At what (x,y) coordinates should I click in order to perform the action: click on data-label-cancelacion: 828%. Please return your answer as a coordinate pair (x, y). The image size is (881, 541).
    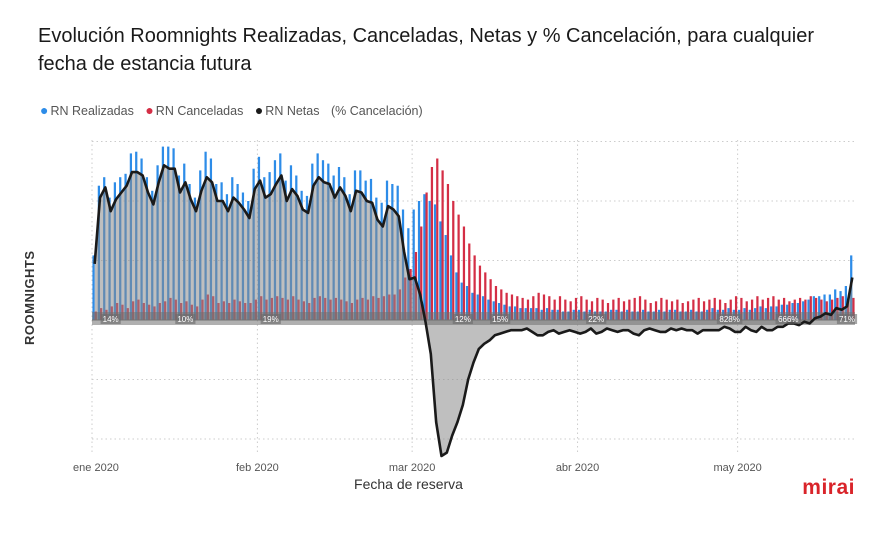
    Looking at the image, I should click on (729, 319).